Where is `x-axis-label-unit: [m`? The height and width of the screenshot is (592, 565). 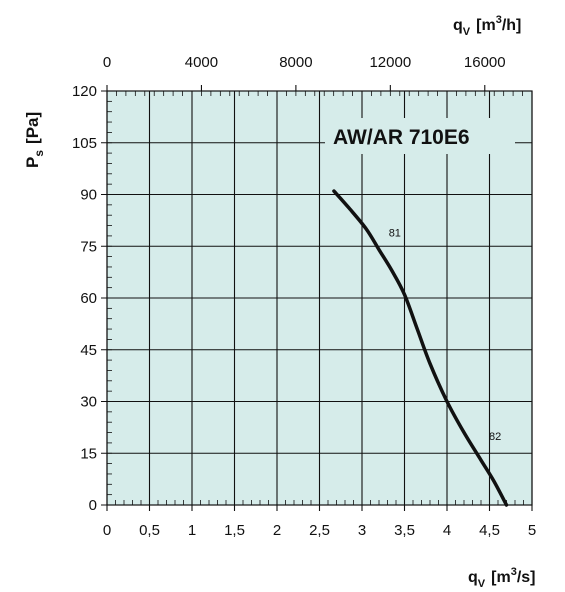
x-axis-label-unit: [m is located at coordinates (501, 577).